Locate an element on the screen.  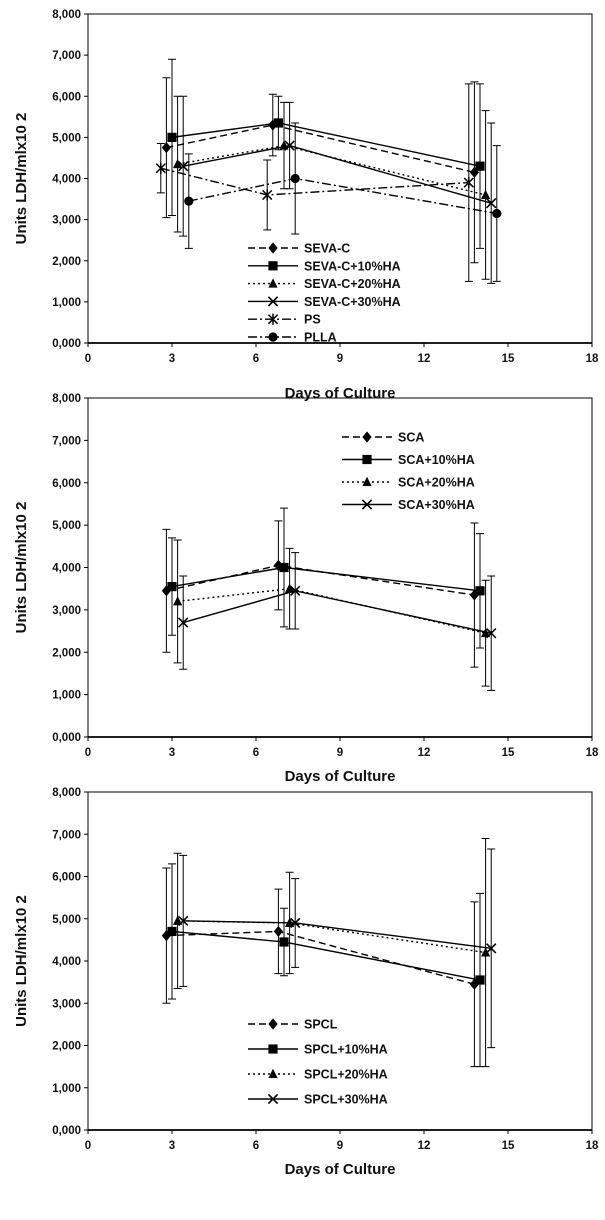
series-plla is located at coordinates (343, 202).